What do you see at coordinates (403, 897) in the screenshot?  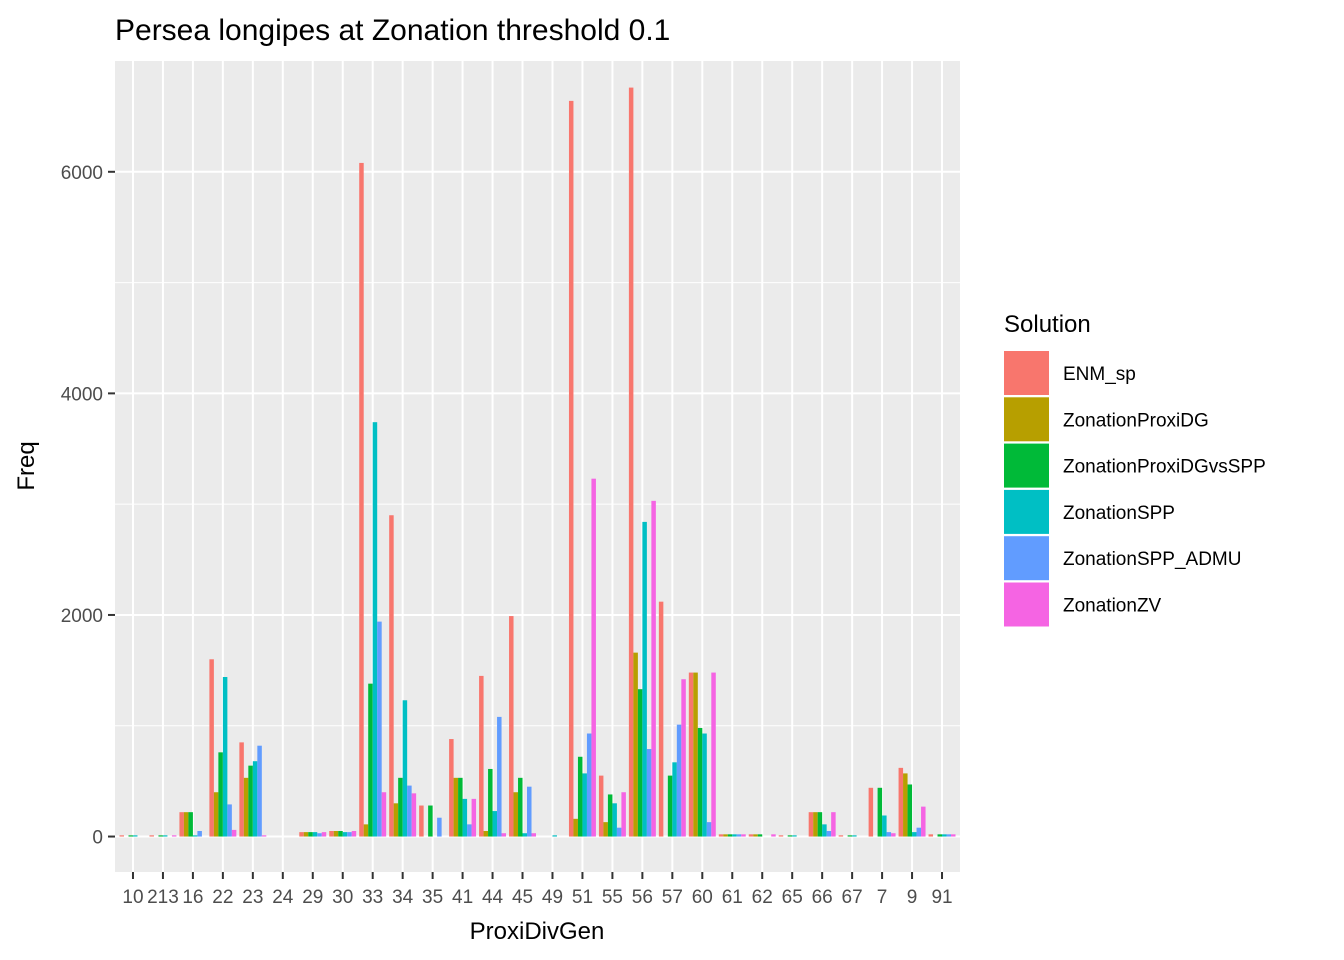 I see `x-tick-label: 34` at bounding box center [403, 897].